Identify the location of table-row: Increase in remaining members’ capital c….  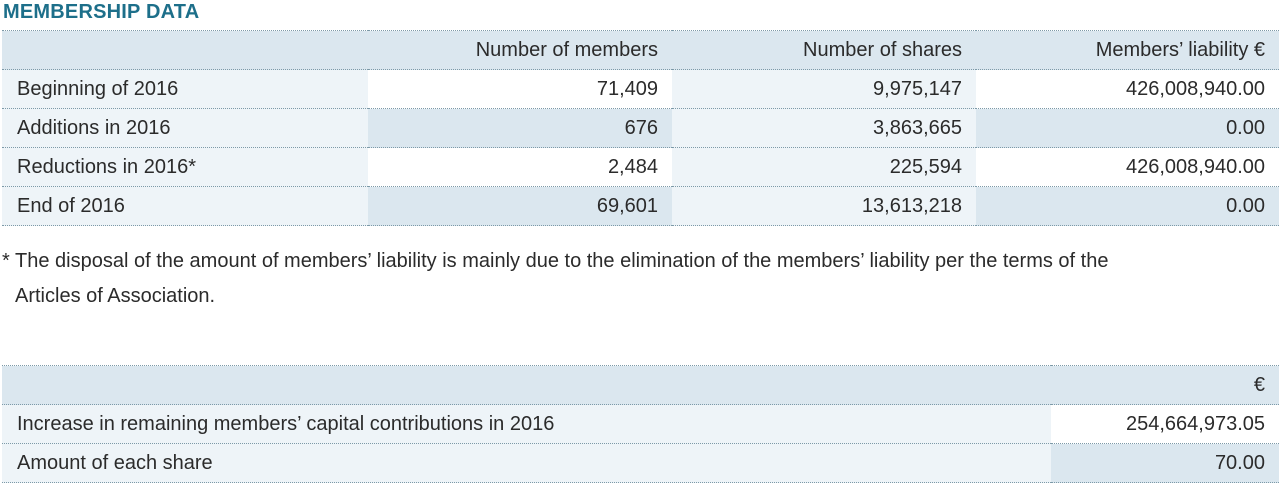
(640, 424).